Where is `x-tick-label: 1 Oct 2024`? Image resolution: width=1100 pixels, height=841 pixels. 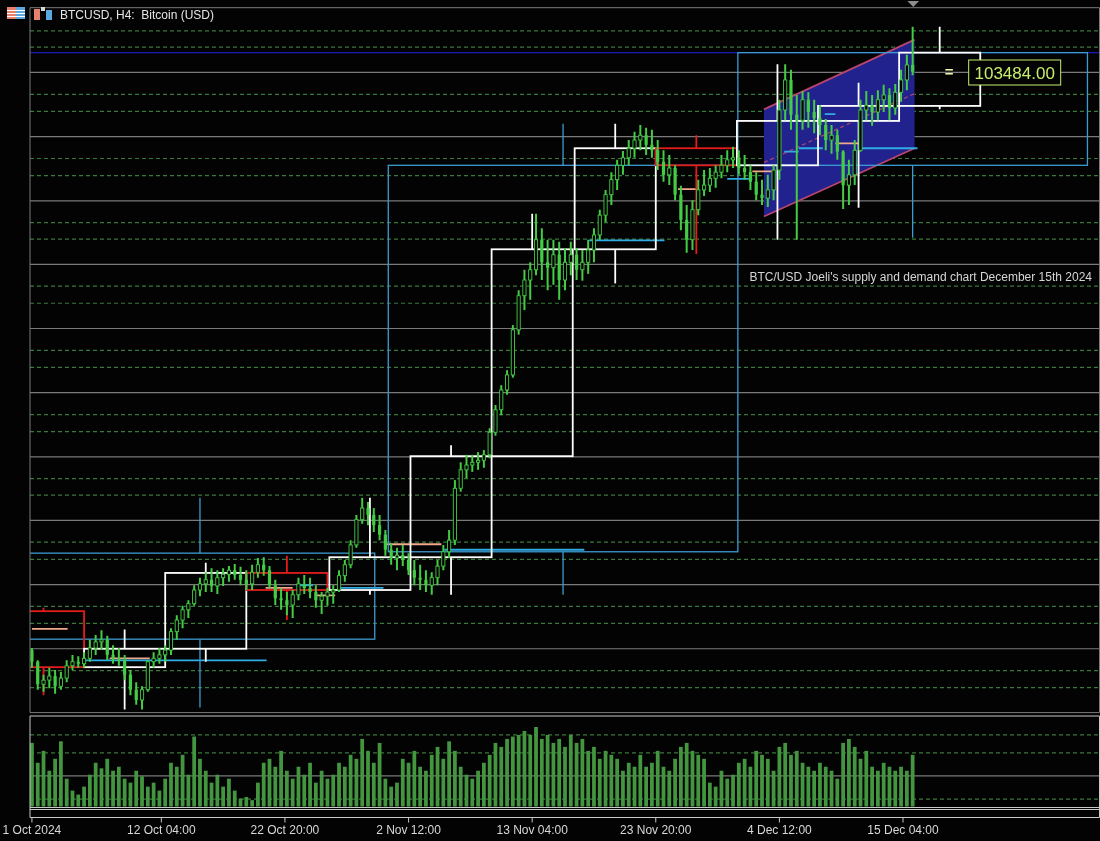
x-tick-label: 1 Oct 2024 is located at coordinates (32, 829).